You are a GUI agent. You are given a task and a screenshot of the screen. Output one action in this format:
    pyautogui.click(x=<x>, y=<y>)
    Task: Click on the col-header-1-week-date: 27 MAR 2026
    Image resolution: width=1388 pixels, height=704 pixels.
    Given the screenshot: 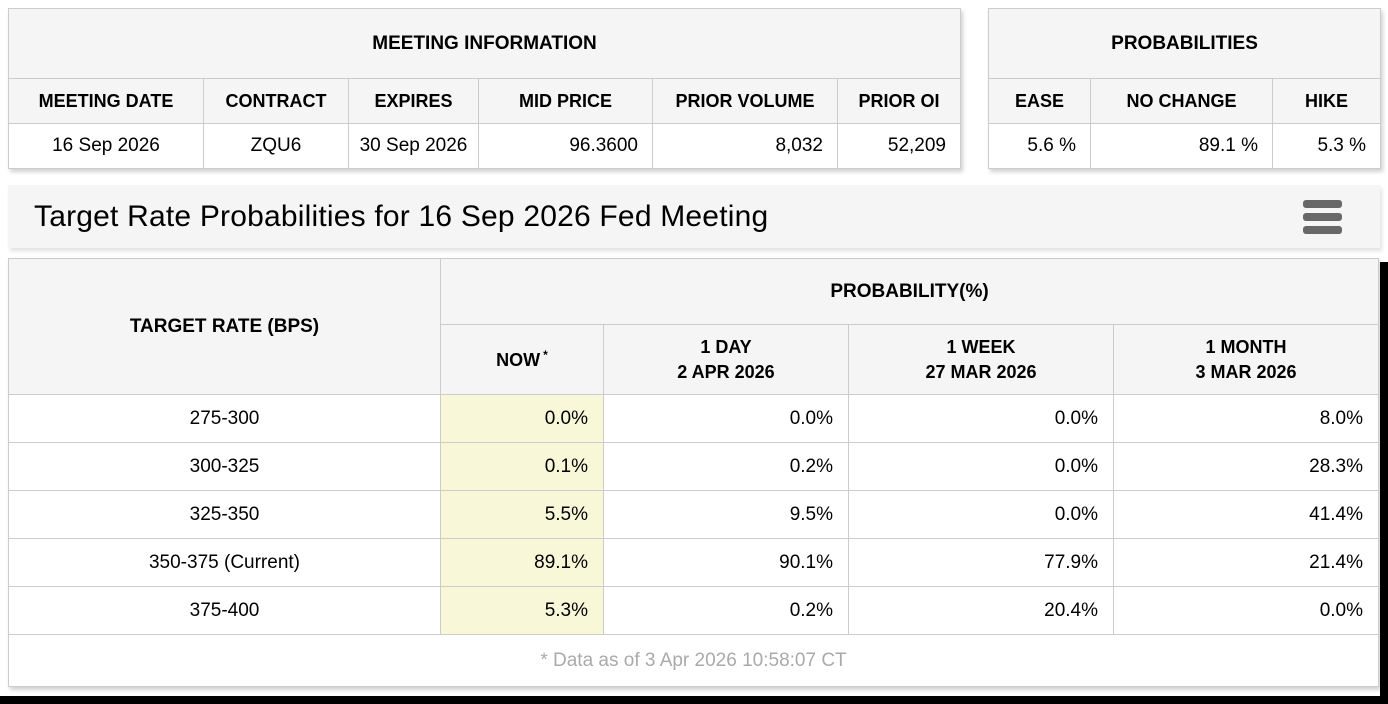 What is the action you would take?
    pyautogui.click(x=981, y=371)
    